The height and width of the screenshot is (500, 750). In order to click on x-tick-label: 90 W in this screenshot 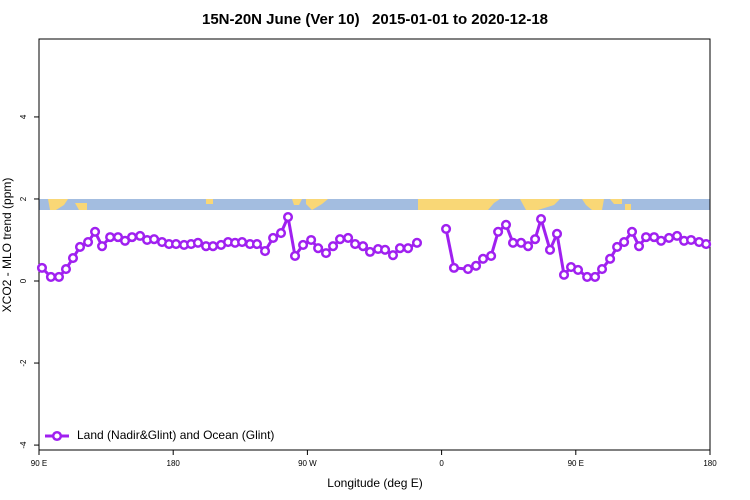, I will do `click(307, 463)`.